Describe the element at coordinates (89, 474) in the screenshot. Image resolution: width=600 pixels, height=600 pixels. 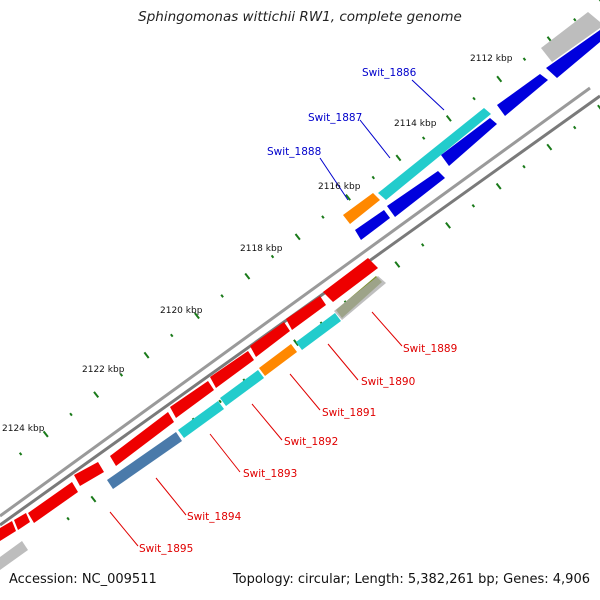
I see `gene-red-g` at that location.